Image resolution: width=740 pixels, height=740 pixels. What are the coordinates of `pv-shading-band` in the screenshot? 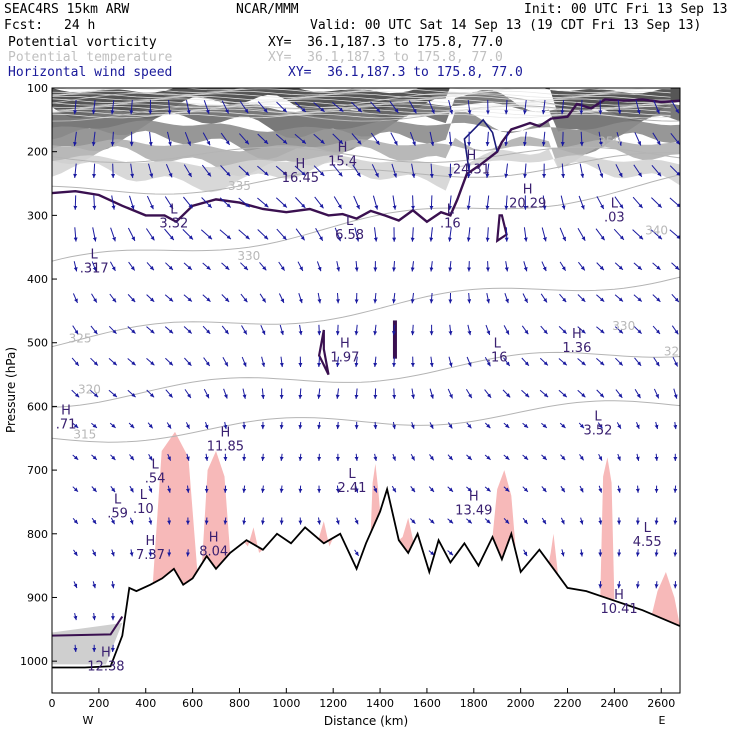 It's located at (366, 114).